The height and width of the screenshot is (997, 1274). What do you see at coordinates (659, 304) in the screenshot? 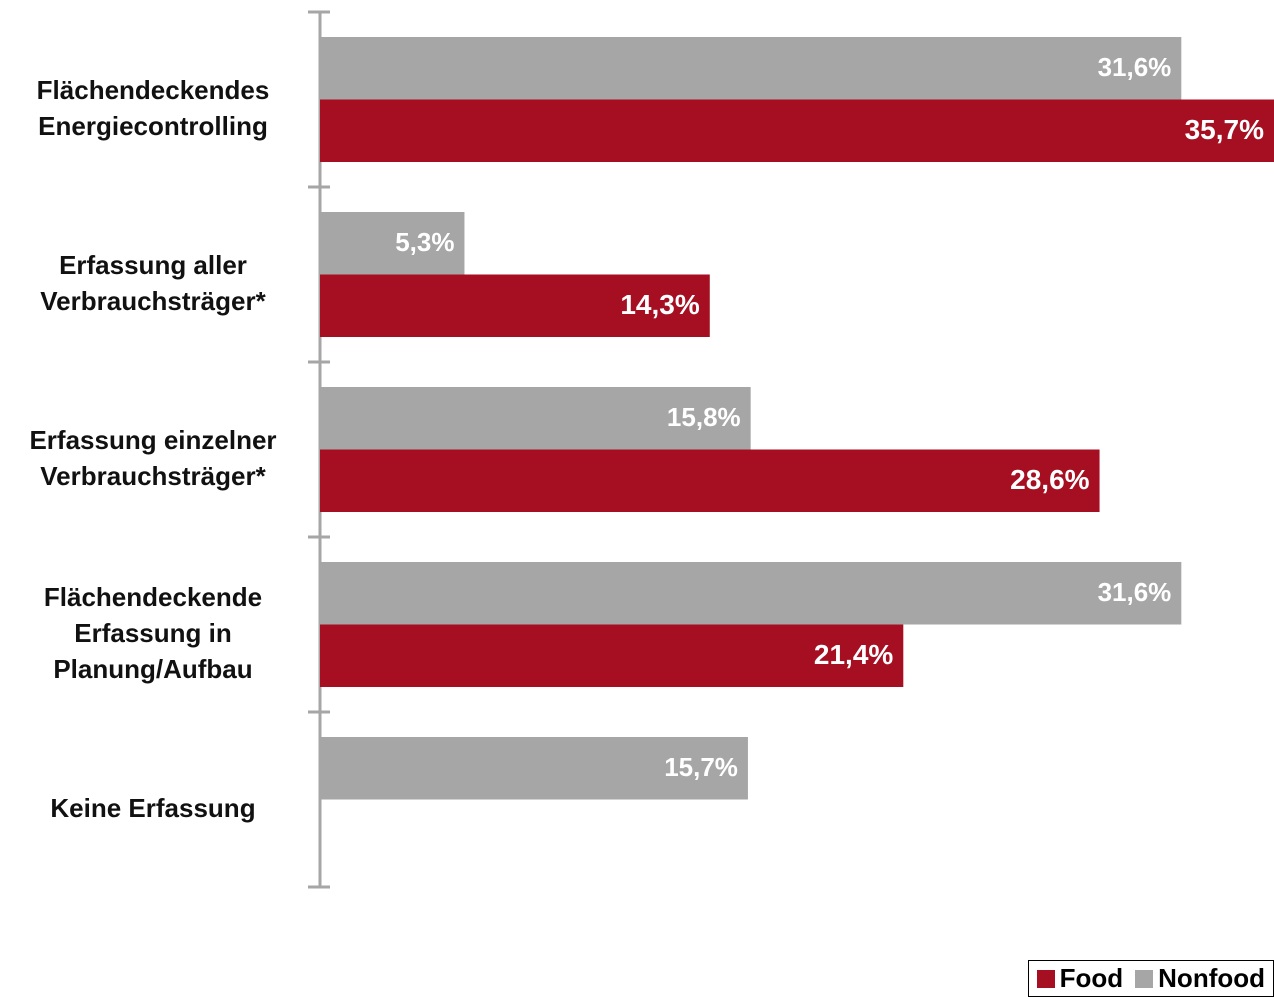
I see `data-label: 14,3%` at bounding box center [659, 304].